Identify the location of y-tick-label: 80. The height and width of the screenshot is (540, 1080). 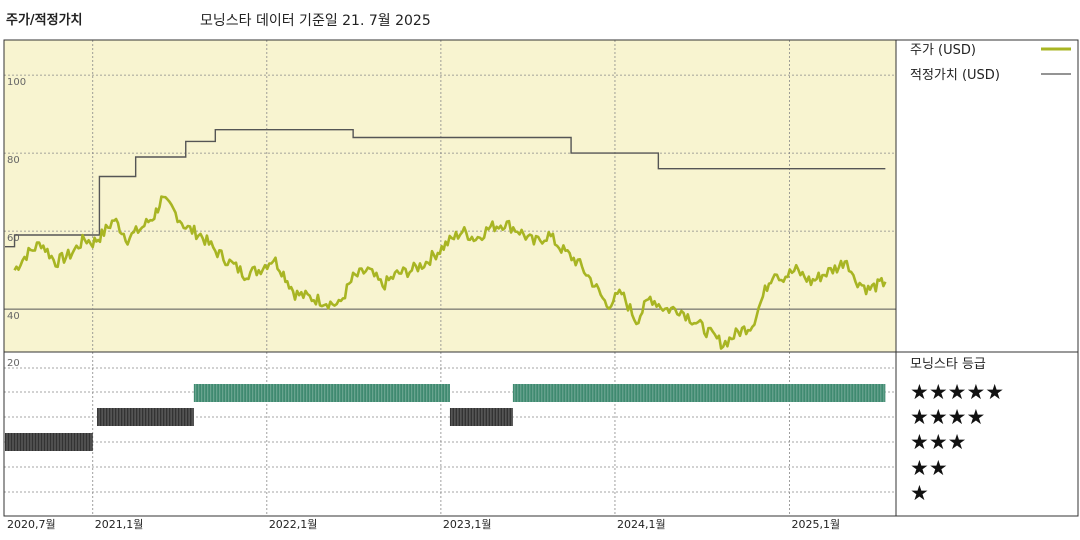
(13, 160).